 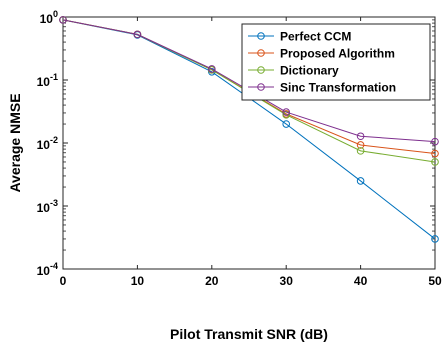 What do you see at coordinates (15, 142) in the screenshot?
I see `y-axis-title: Average NMSE` at bounding box center [15, 142].